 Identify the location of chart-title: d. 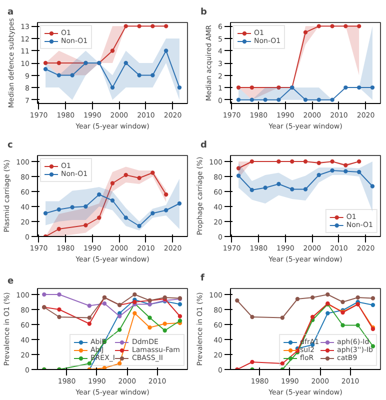
(203, 145).